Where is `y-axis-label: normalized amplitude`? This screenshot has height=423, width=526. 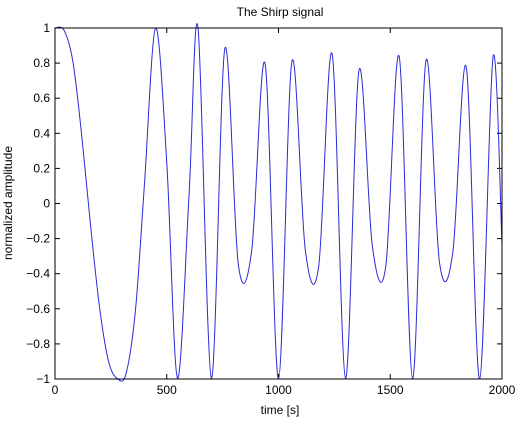 y-axis-label: normalized amplitude is located at coordinates (8, 203).